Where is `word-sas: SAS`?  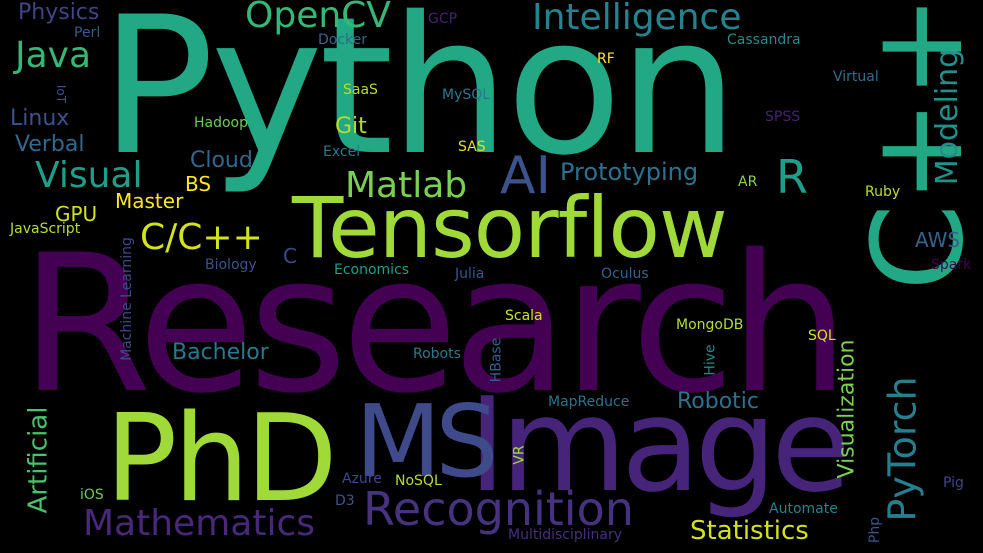
word-sas: SAS is located at coordinates (472, 147).